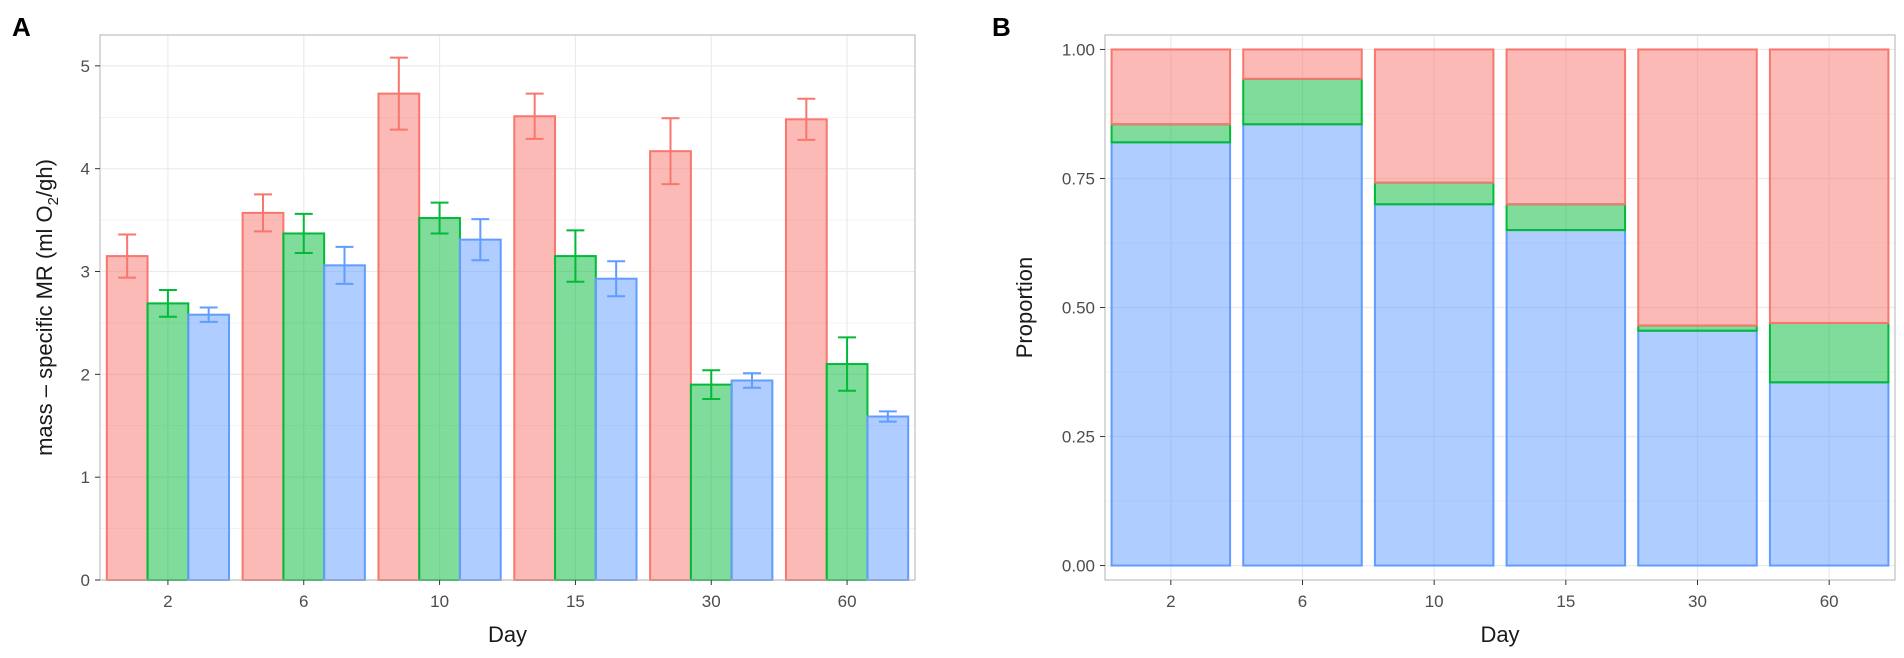 Image resolution: width=1904 pixels, height=658 pixels. What do you see at coordinates (53, 201) in the screenshot?
I see `panel-a-y-axis-title-subscript: 2` at bounding box center [53, 201].